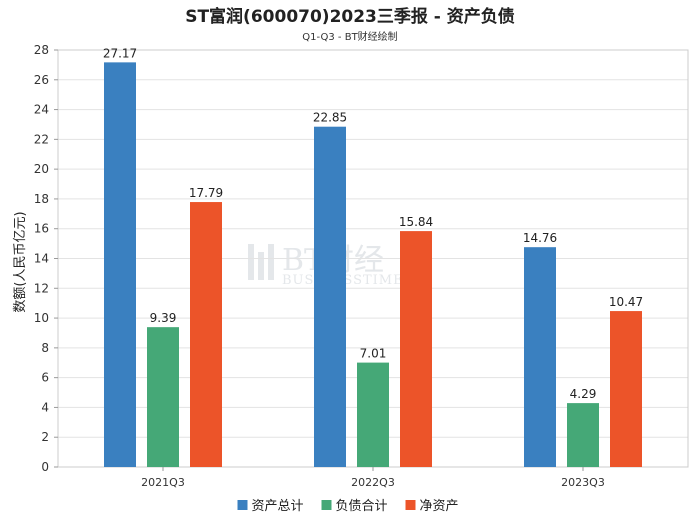 The width and height of the screenshot is (700, 524). I want to click on y-tick-label: 8, so click(45, 348).